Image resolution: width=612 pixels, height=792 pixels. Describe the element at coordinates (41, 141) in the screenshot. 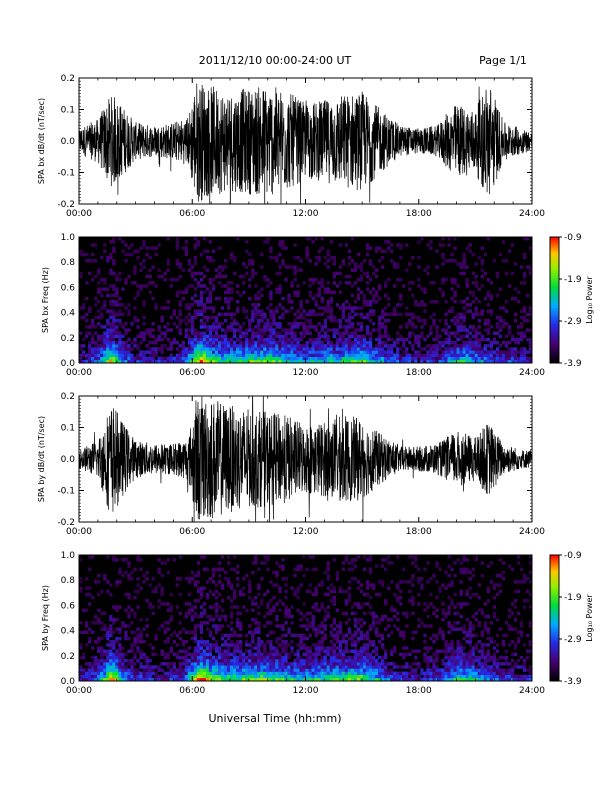

I see `y-axis-label: SPA bx dB/dt (nT/sec)` at that location.